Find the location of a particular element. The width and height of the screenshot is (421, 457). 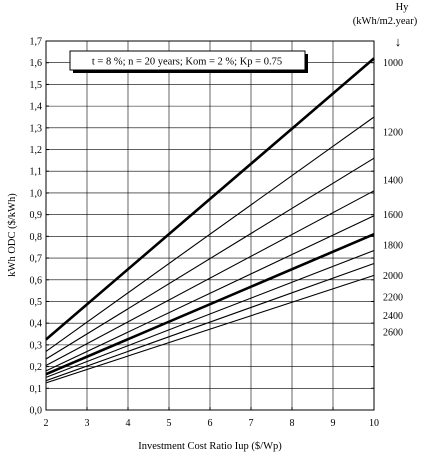

y-tick-label: 1,2 is located at coordinates (36, 150).